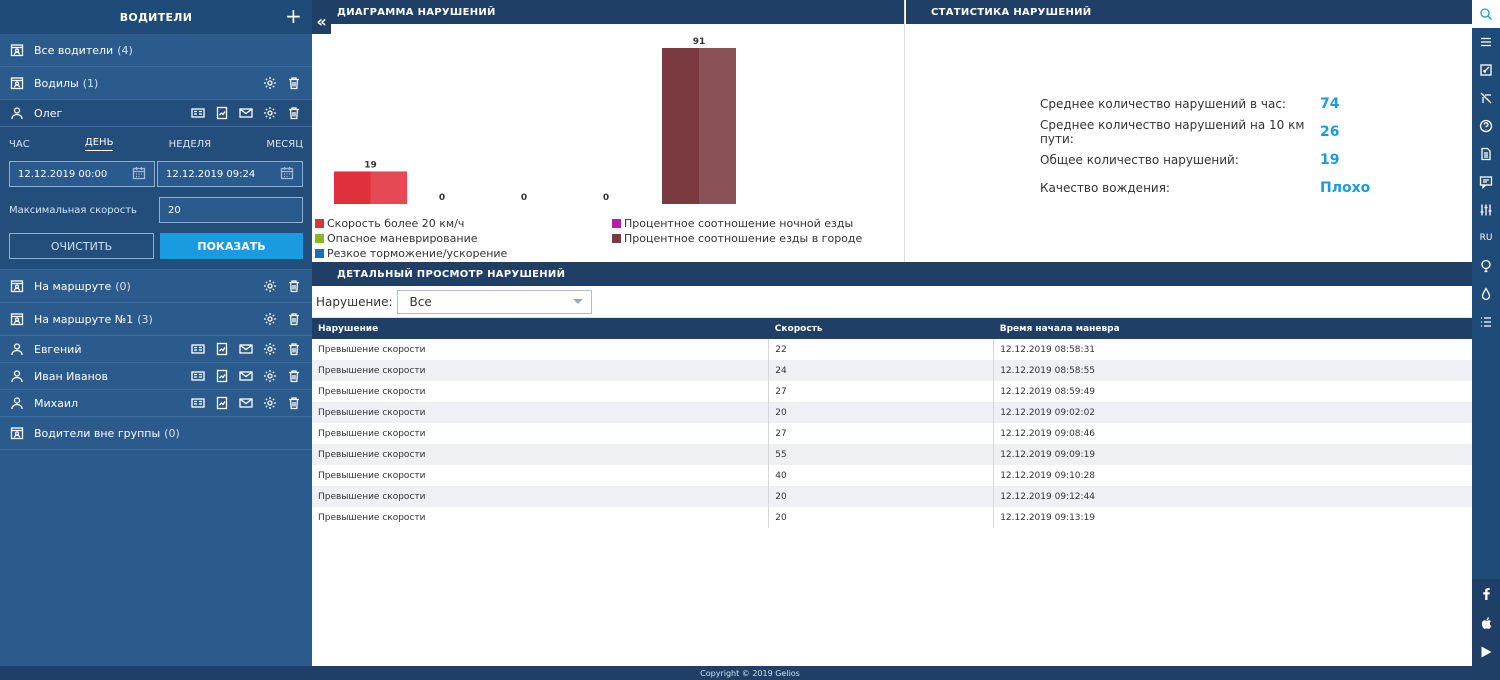  Describe the element at coordinates (81, 246) in the screenshot. I see `clear-button: ОЧИСТИТЬ` at that location.